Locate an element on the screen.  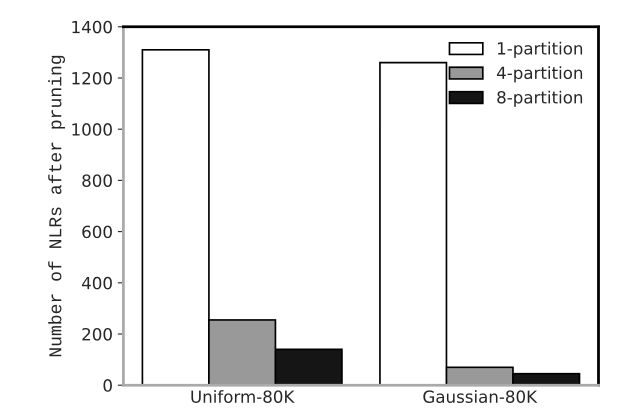
y-axis-title: Number of NLRs after pruning is located at coordinates (57, 206).